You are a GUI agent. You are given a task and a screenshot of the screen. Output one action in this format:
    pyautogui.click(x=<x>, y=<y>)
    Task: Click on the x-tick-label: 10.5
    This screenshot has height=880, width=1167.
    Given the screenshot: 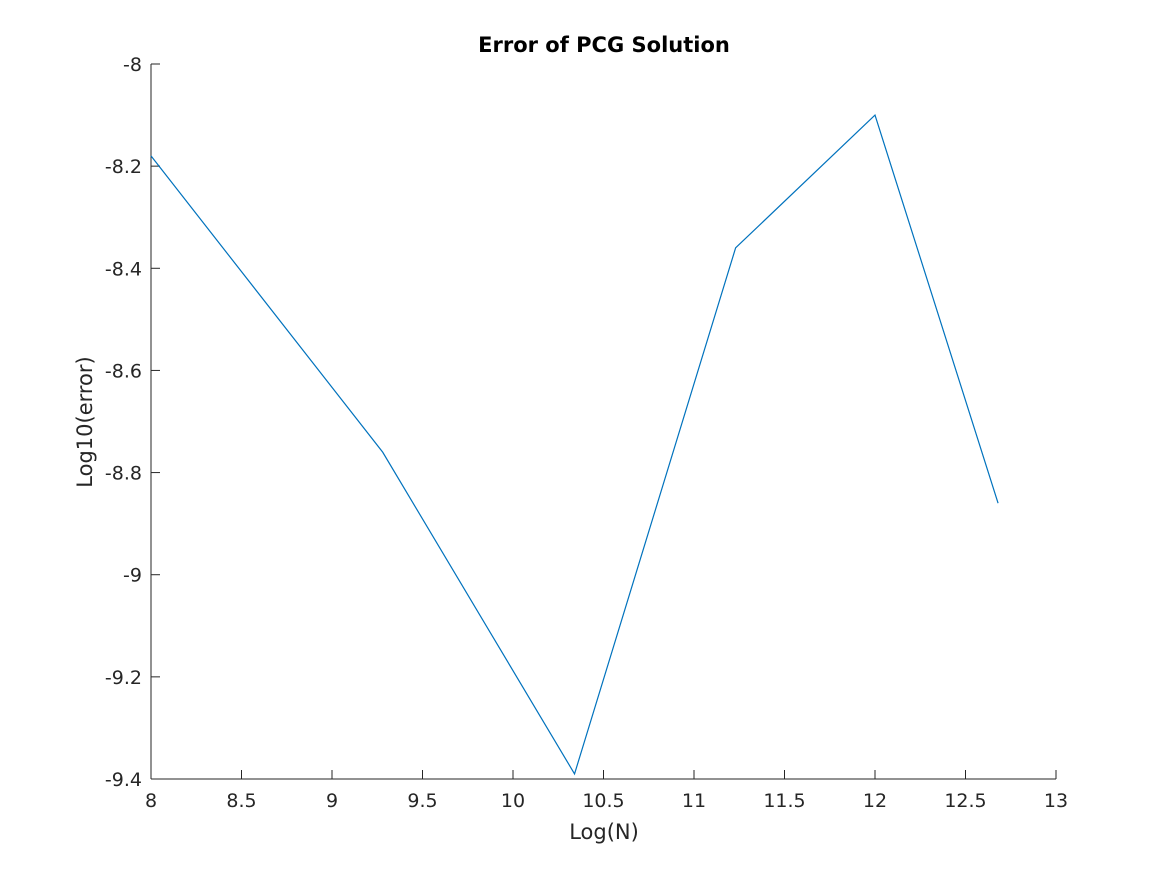 What is the action you would take?
    pyautogui.click(x=603, y=801)
    